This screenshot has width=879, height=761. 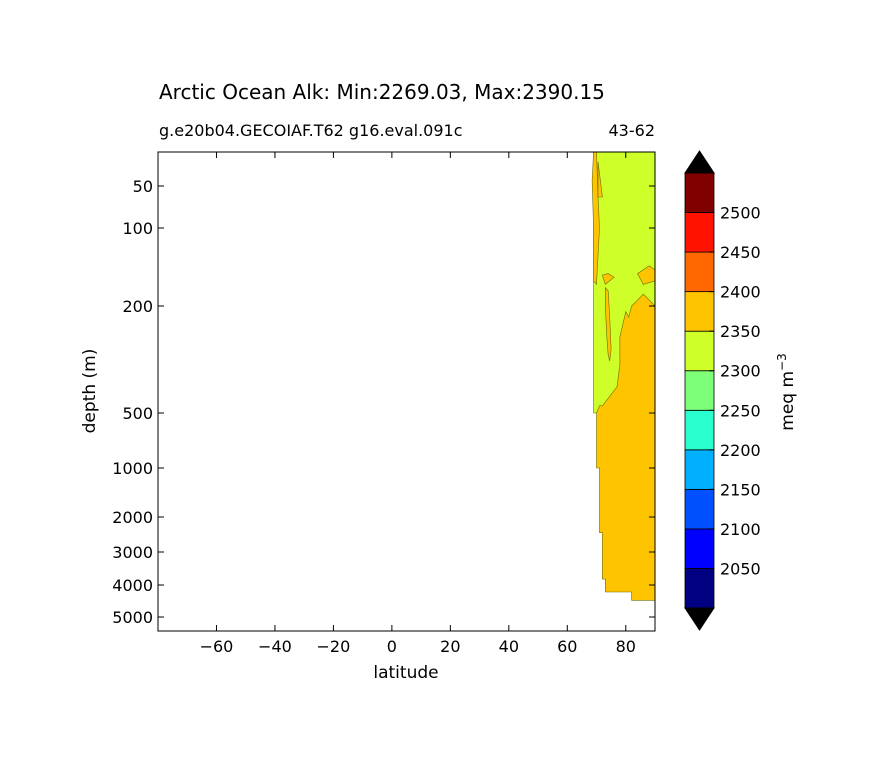 I want to click on y-tick-label: 50, so click(x=143, y=186).